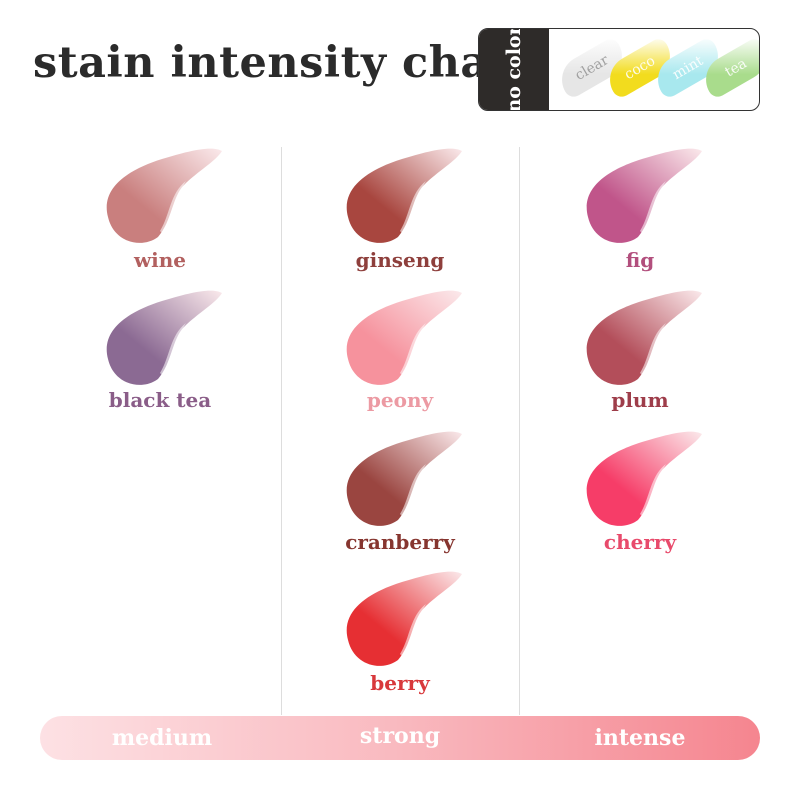 The height and width of the screenshot is (800, 800). Describe the element at coordinates (640, 260) in the screenshot. I see `shade-label: fig` at that location.